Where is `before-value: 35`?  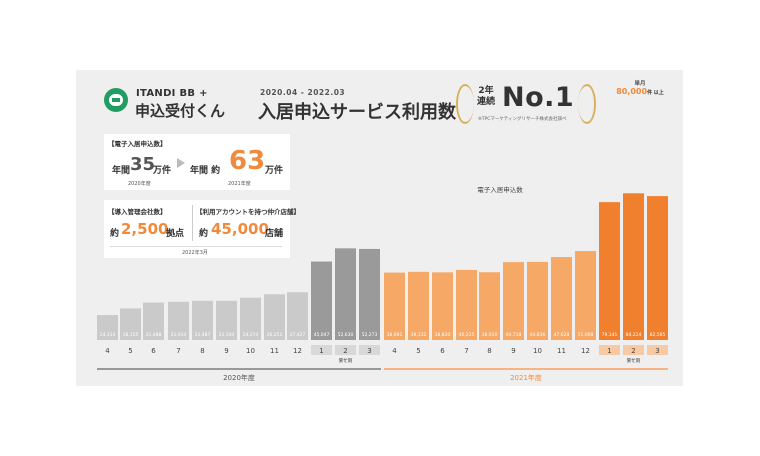 before-value: 35 is located at coordinates (143, 164).